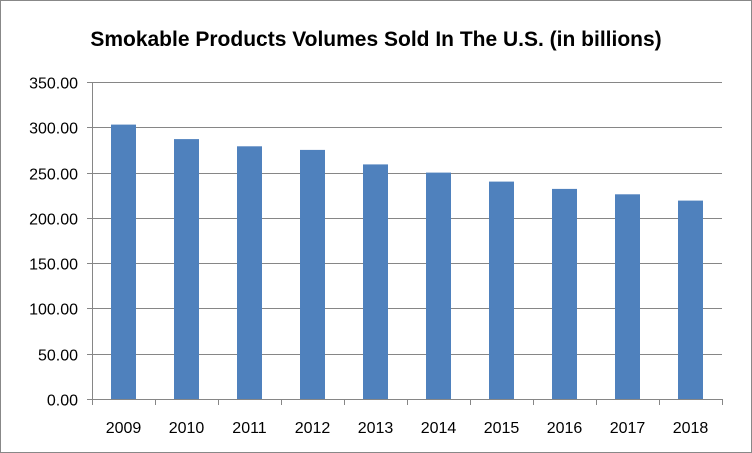  I want to click on y-tick-label: 150.00, so click(53, 265).